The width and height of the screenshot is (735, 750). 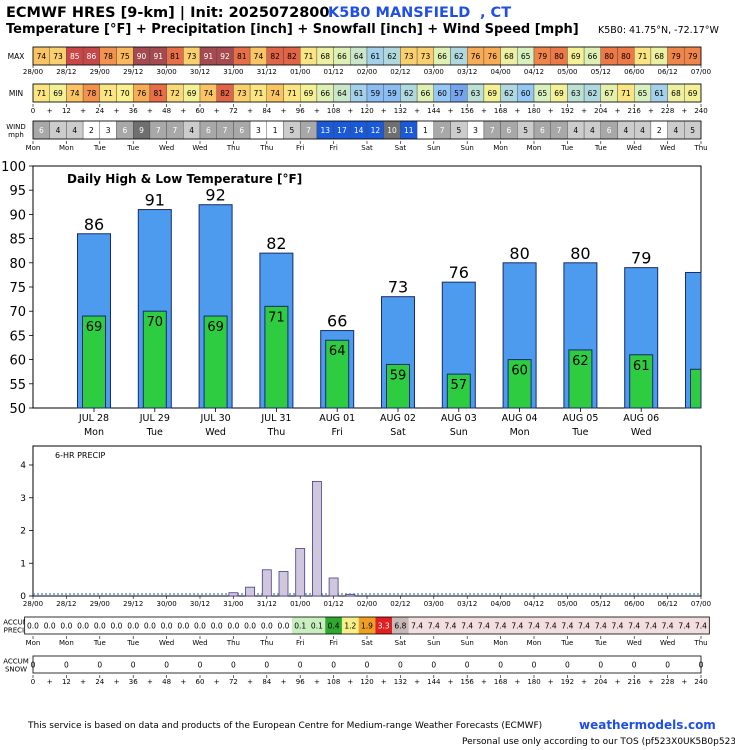 What do you see at coordinates (23, 466) in the screenshot?
I see `precip-y-tick-label: 4` at bounding box center [23, 466].